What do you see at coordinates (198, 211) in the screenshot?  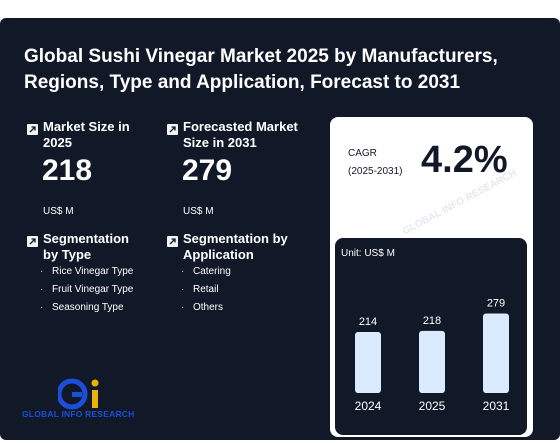 I see `forecast-unit: US$ M` at bounding box center [198, 211].